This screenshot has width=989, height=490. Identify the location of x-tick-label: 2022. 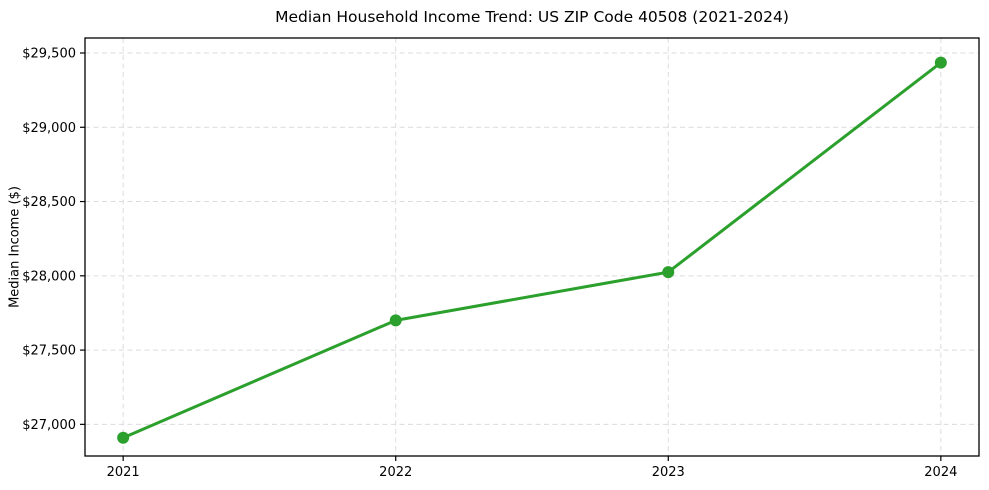
(395, 472).